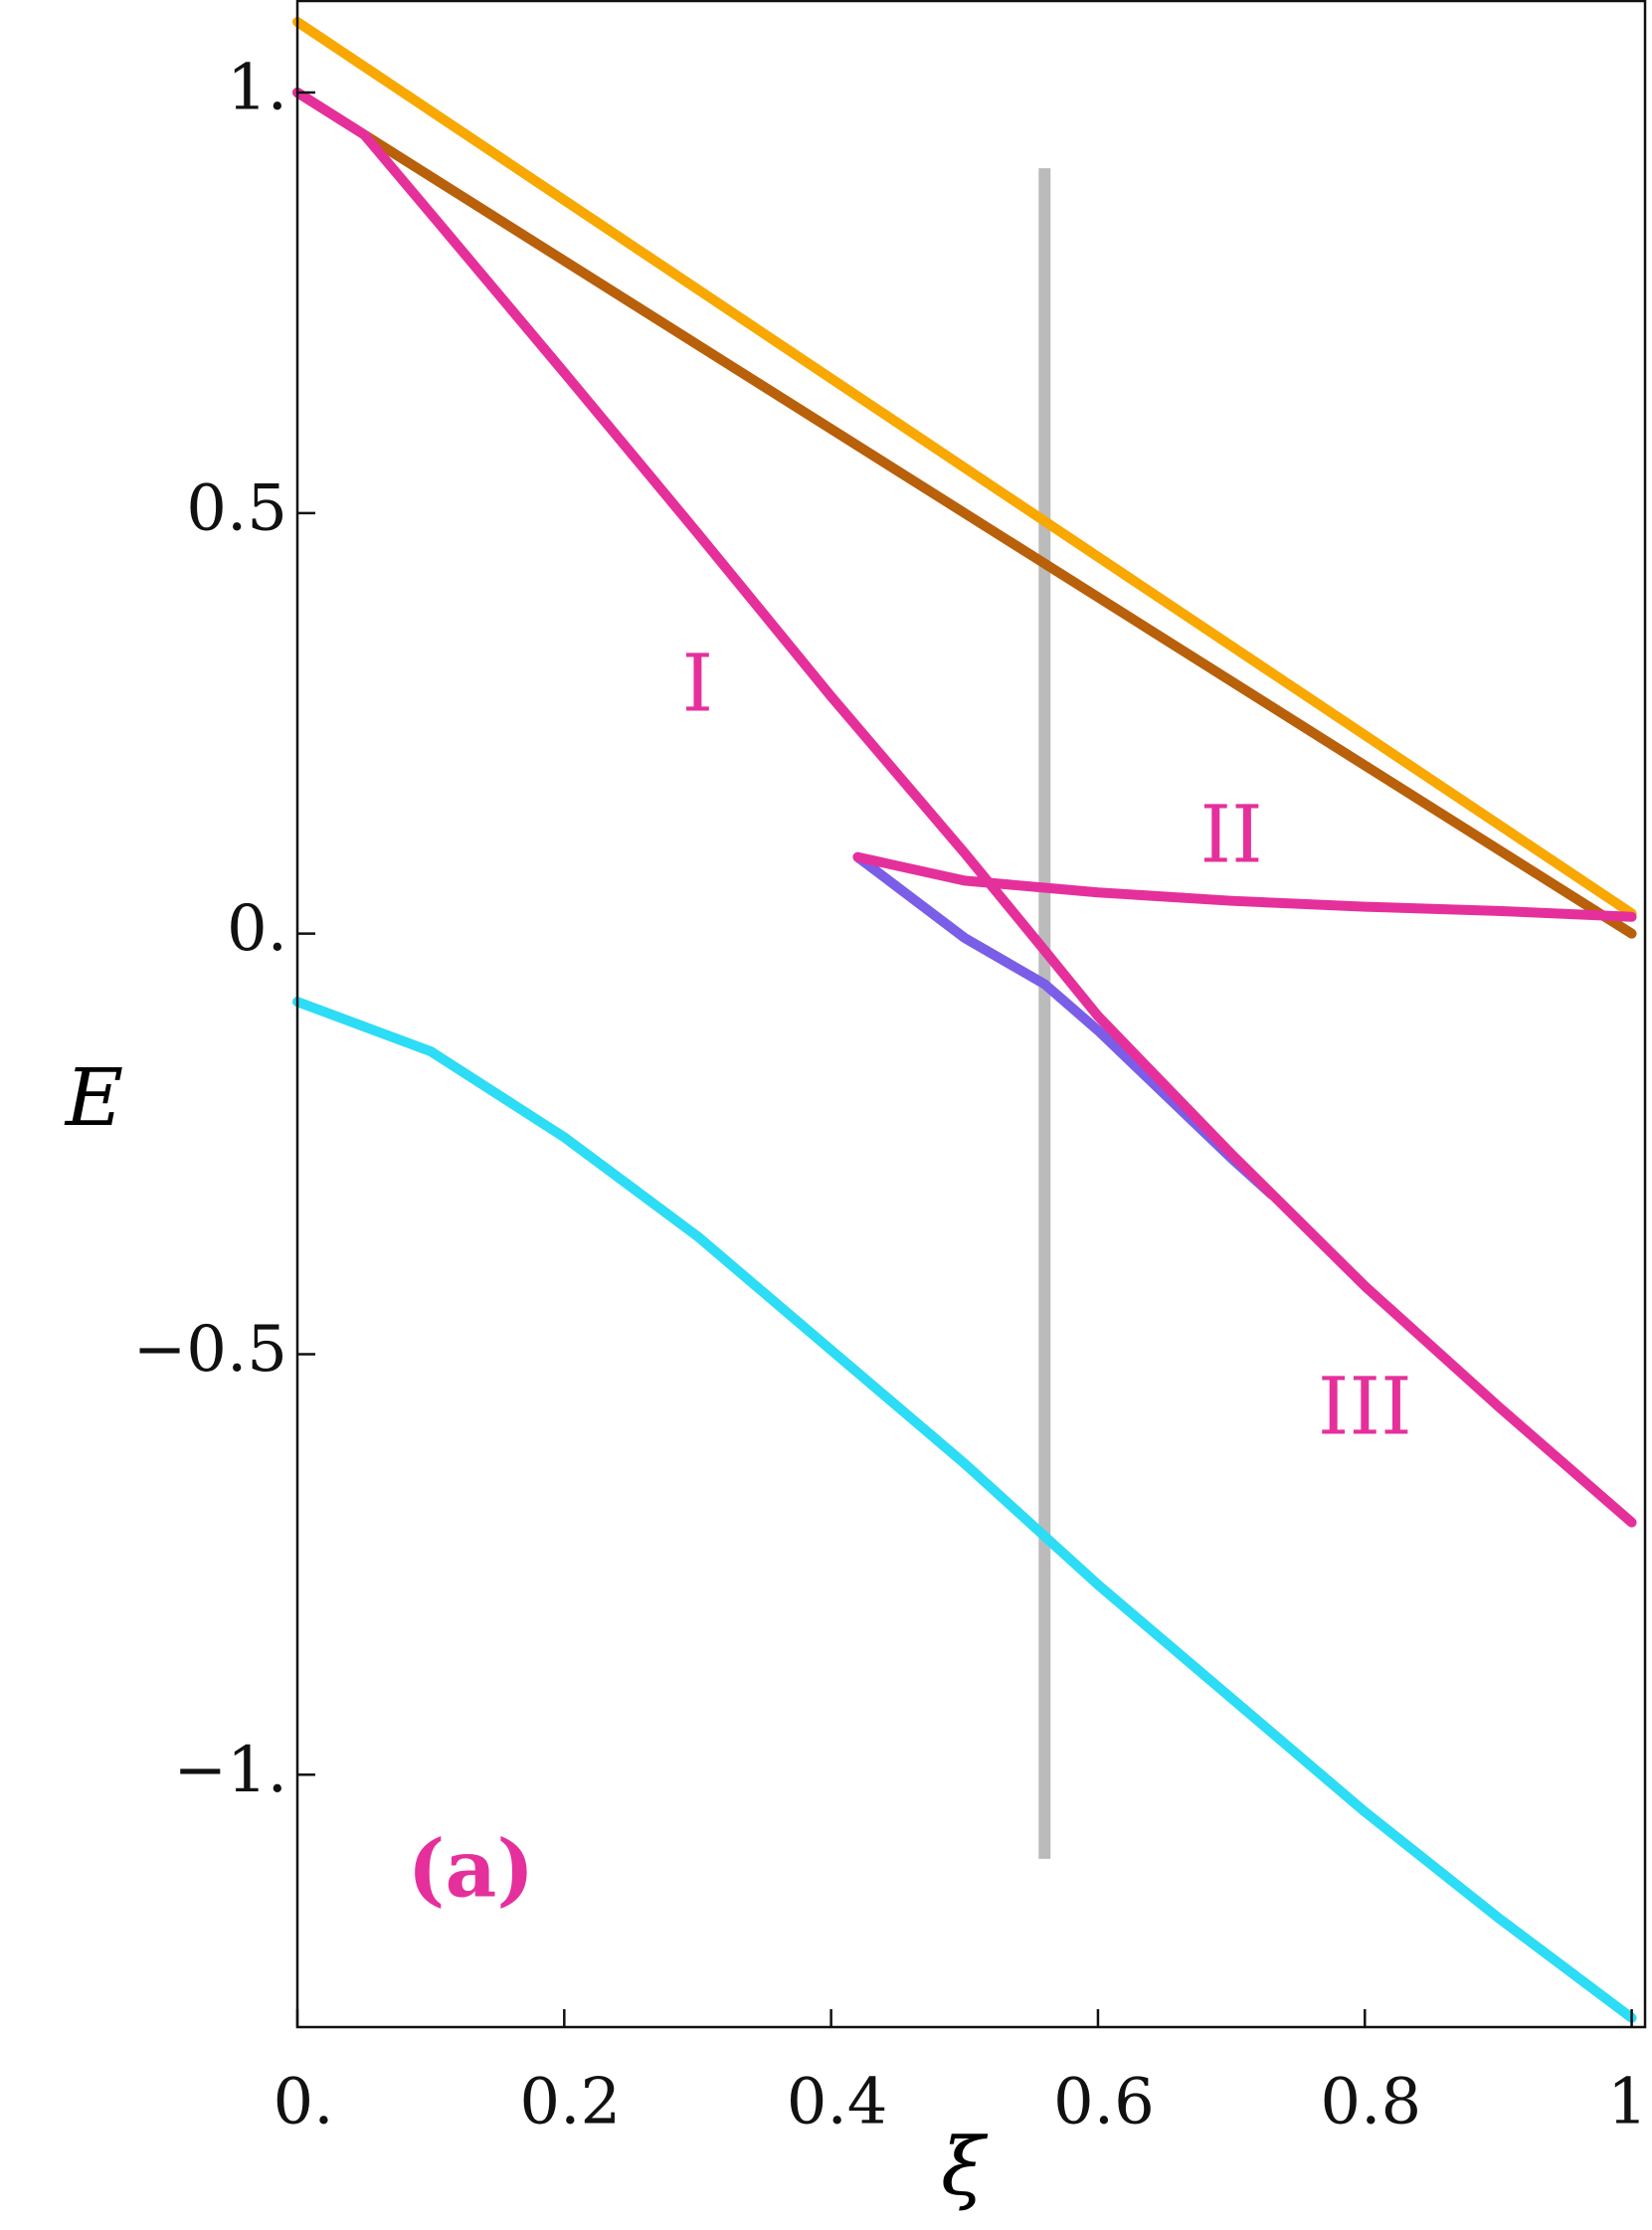 This screenshot has height=2230, width=1652. Describe the element at coordinates (257, 88) in the screenshot. I see `y-tick-label: 1.` at that location.